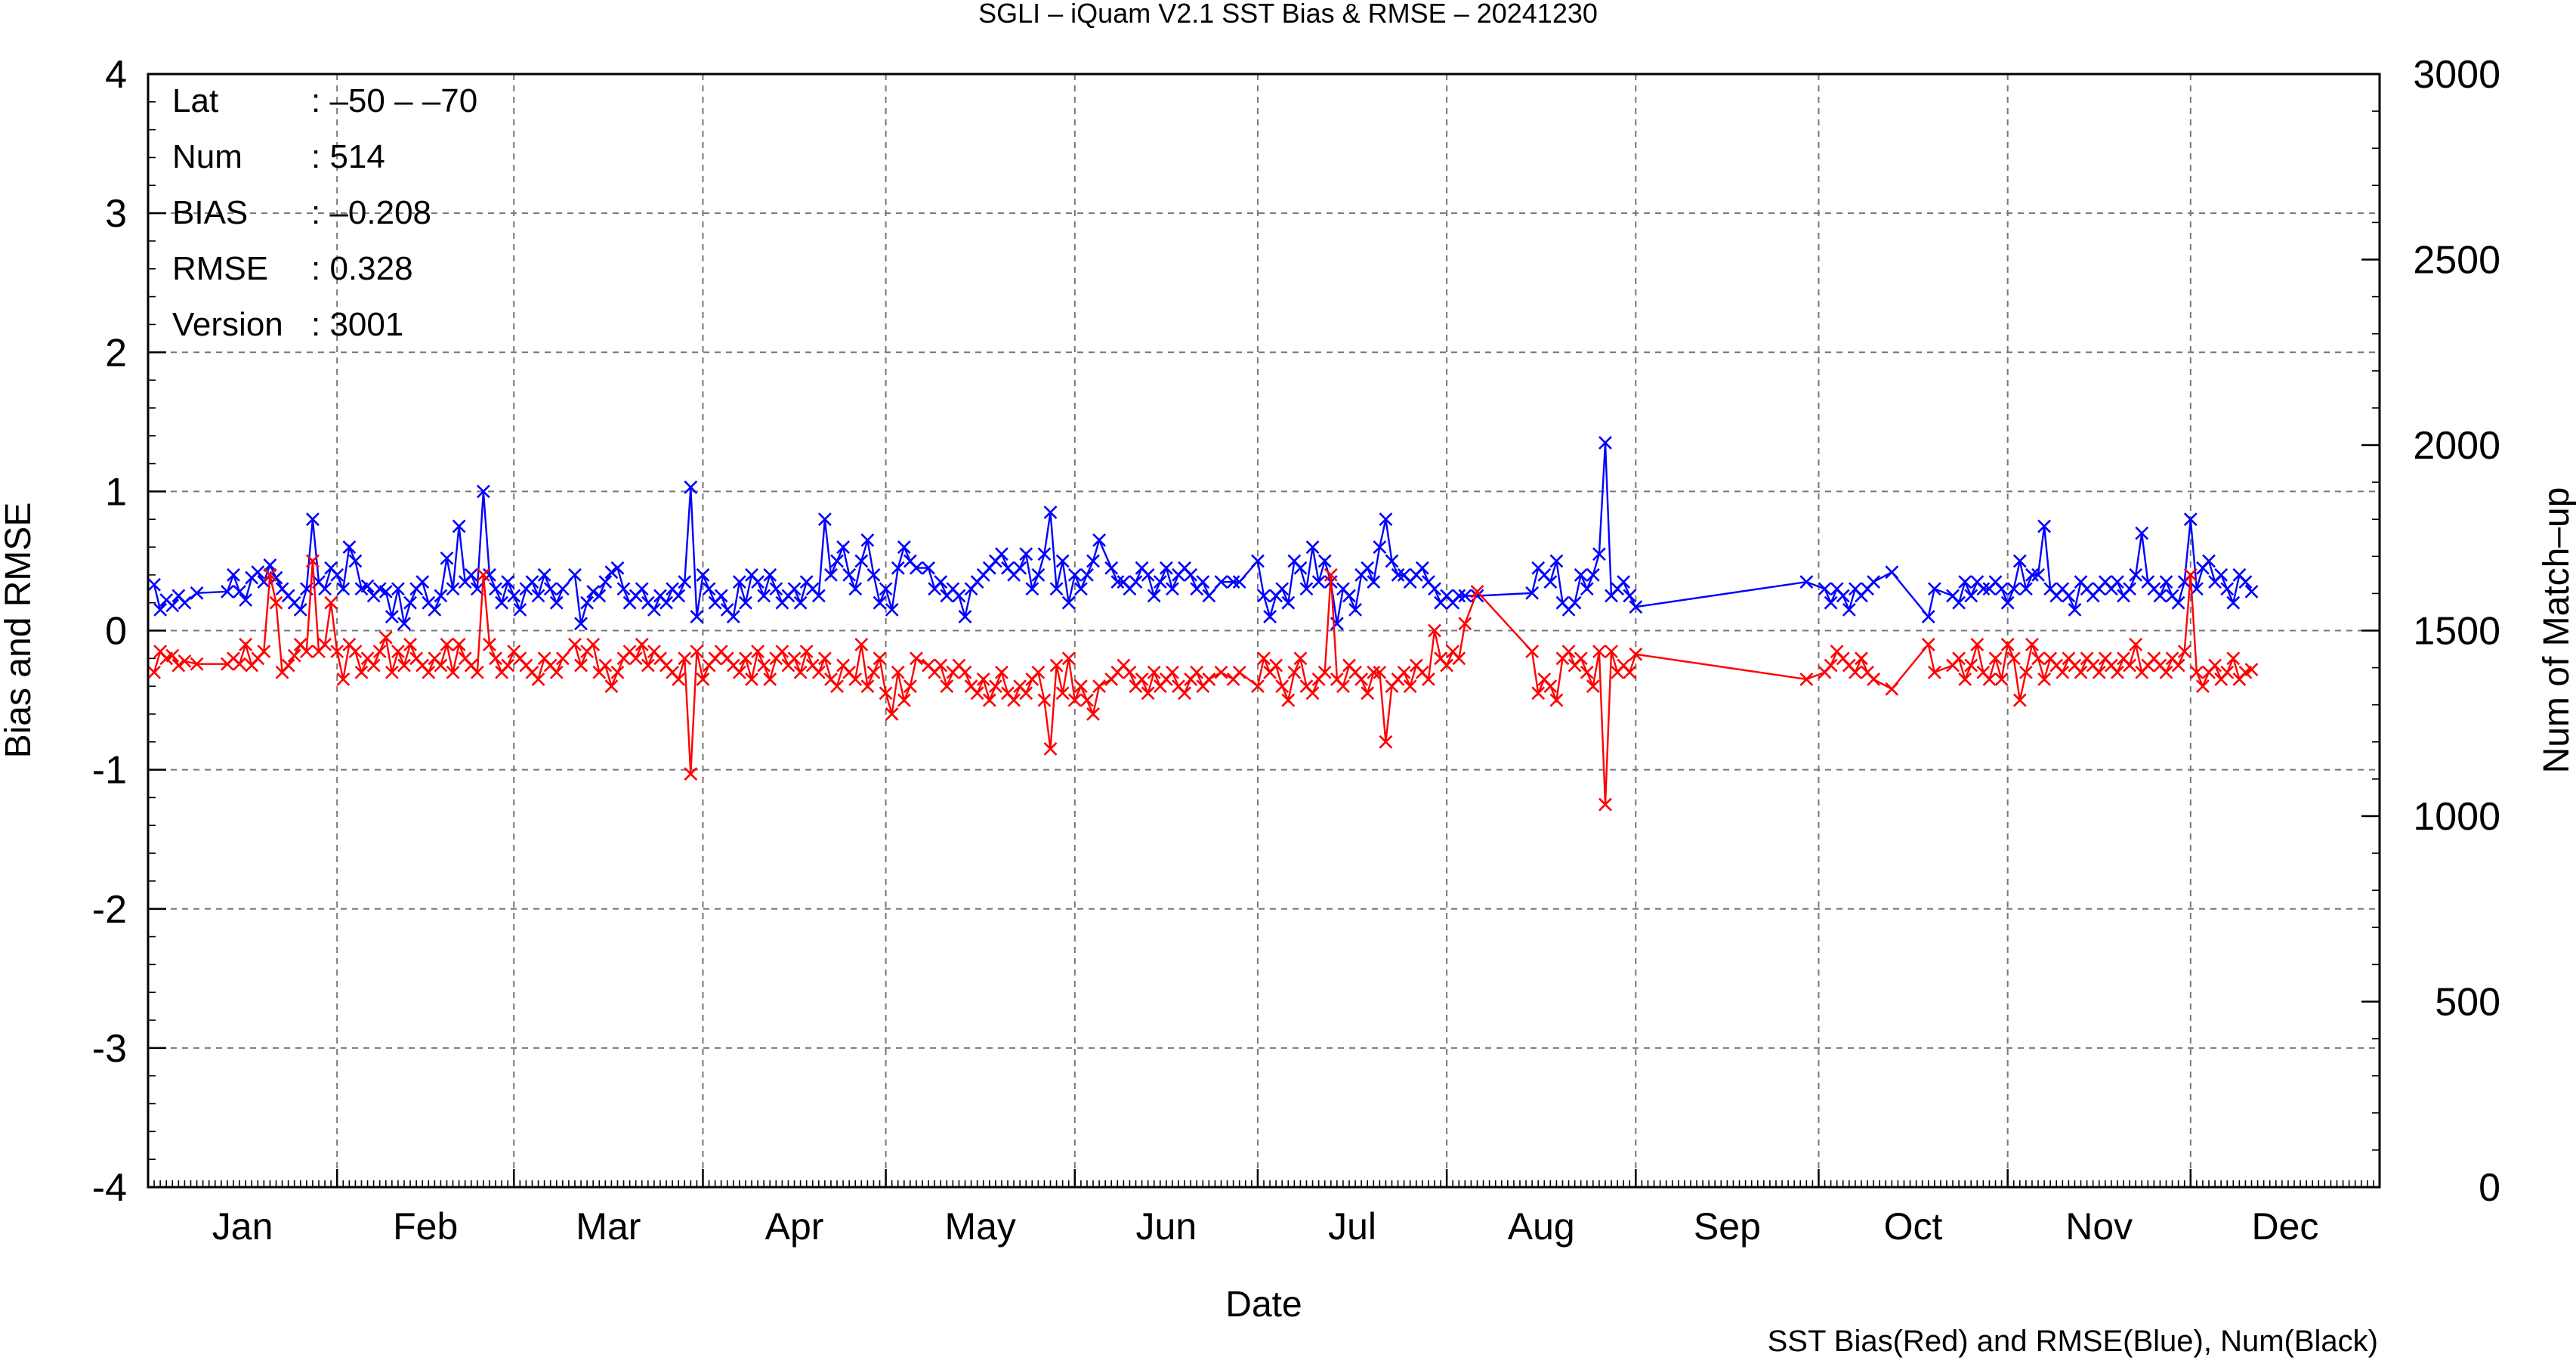  What do you see at coordinates (2430, 631) in the screenshot?
I see `y-right-ticks: 0 500 1000 1500 2000 2500 3000` at bounding box center [2430, 631].